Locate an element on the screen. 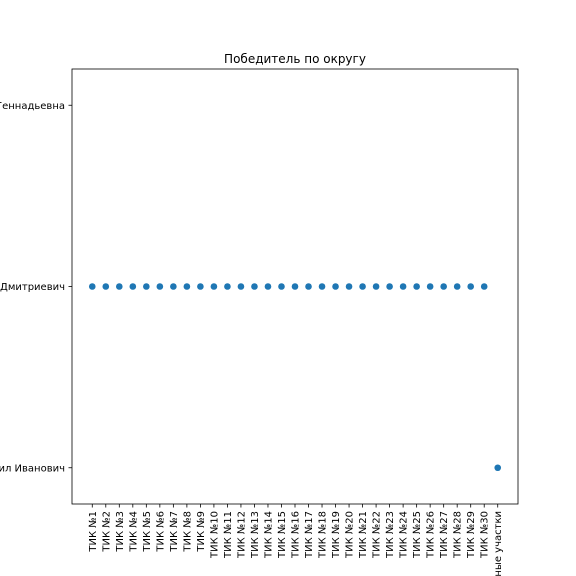  x-tick-label: ТИК №13 is located at coordinates (255, 535).